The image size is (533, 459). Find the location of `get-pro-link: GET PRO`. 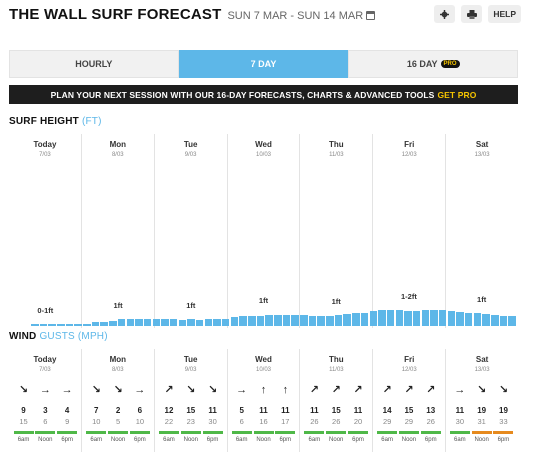

get-pro-link: GET PRO is located at coordinates (457, 94).